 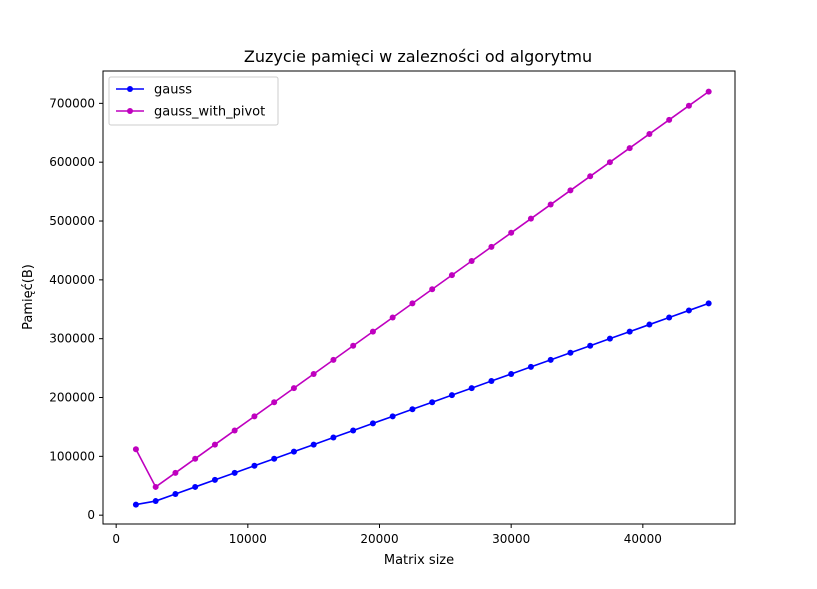 What do you see at coordinates (28, 297) in the screenshot?
I see `y-axis-label: Pamięć(B)` at bounding box center [28, 297].